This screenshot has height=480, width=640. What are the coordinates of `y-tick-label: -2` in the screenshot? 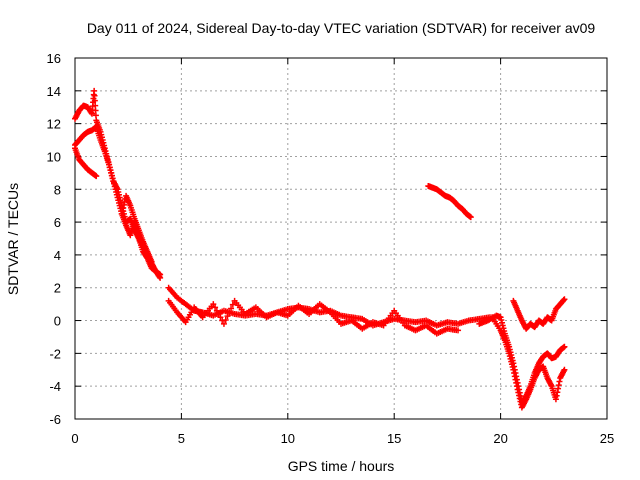 It's located at (55, 353).